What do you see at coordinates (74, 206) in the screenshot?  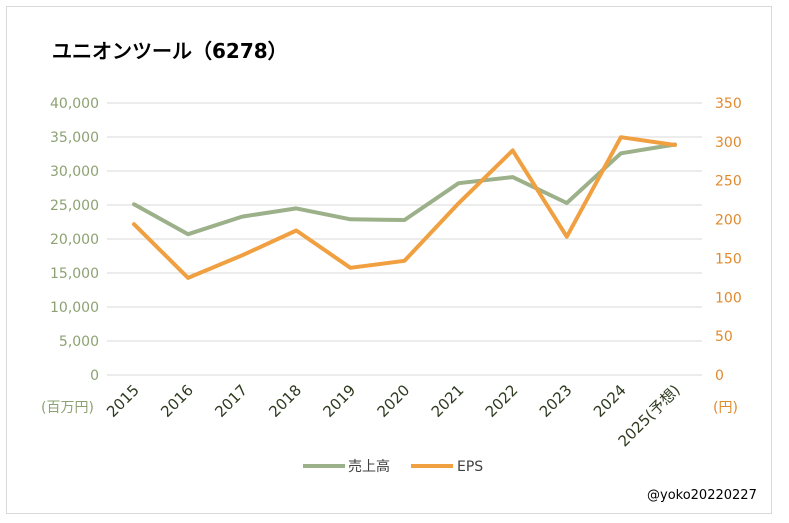 I see `left-tick-label: 25,000` at bounding box center [74, 206].